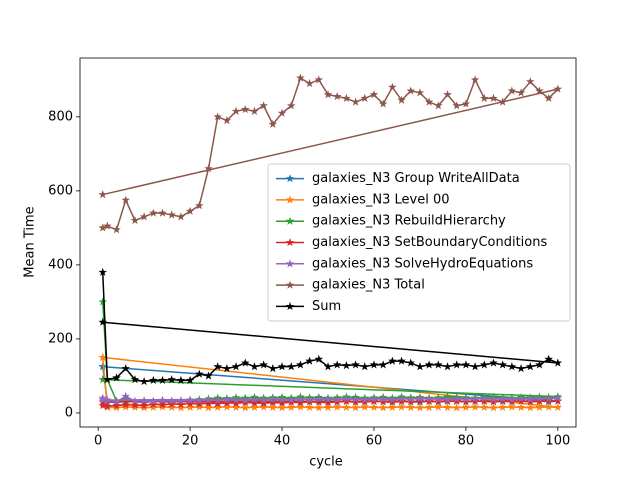 Image resolution: width=640 pixels, height=480 pixels. I want to click on legend-label: galaxies_N3 RebuildHierarchy, so click(409, 221).